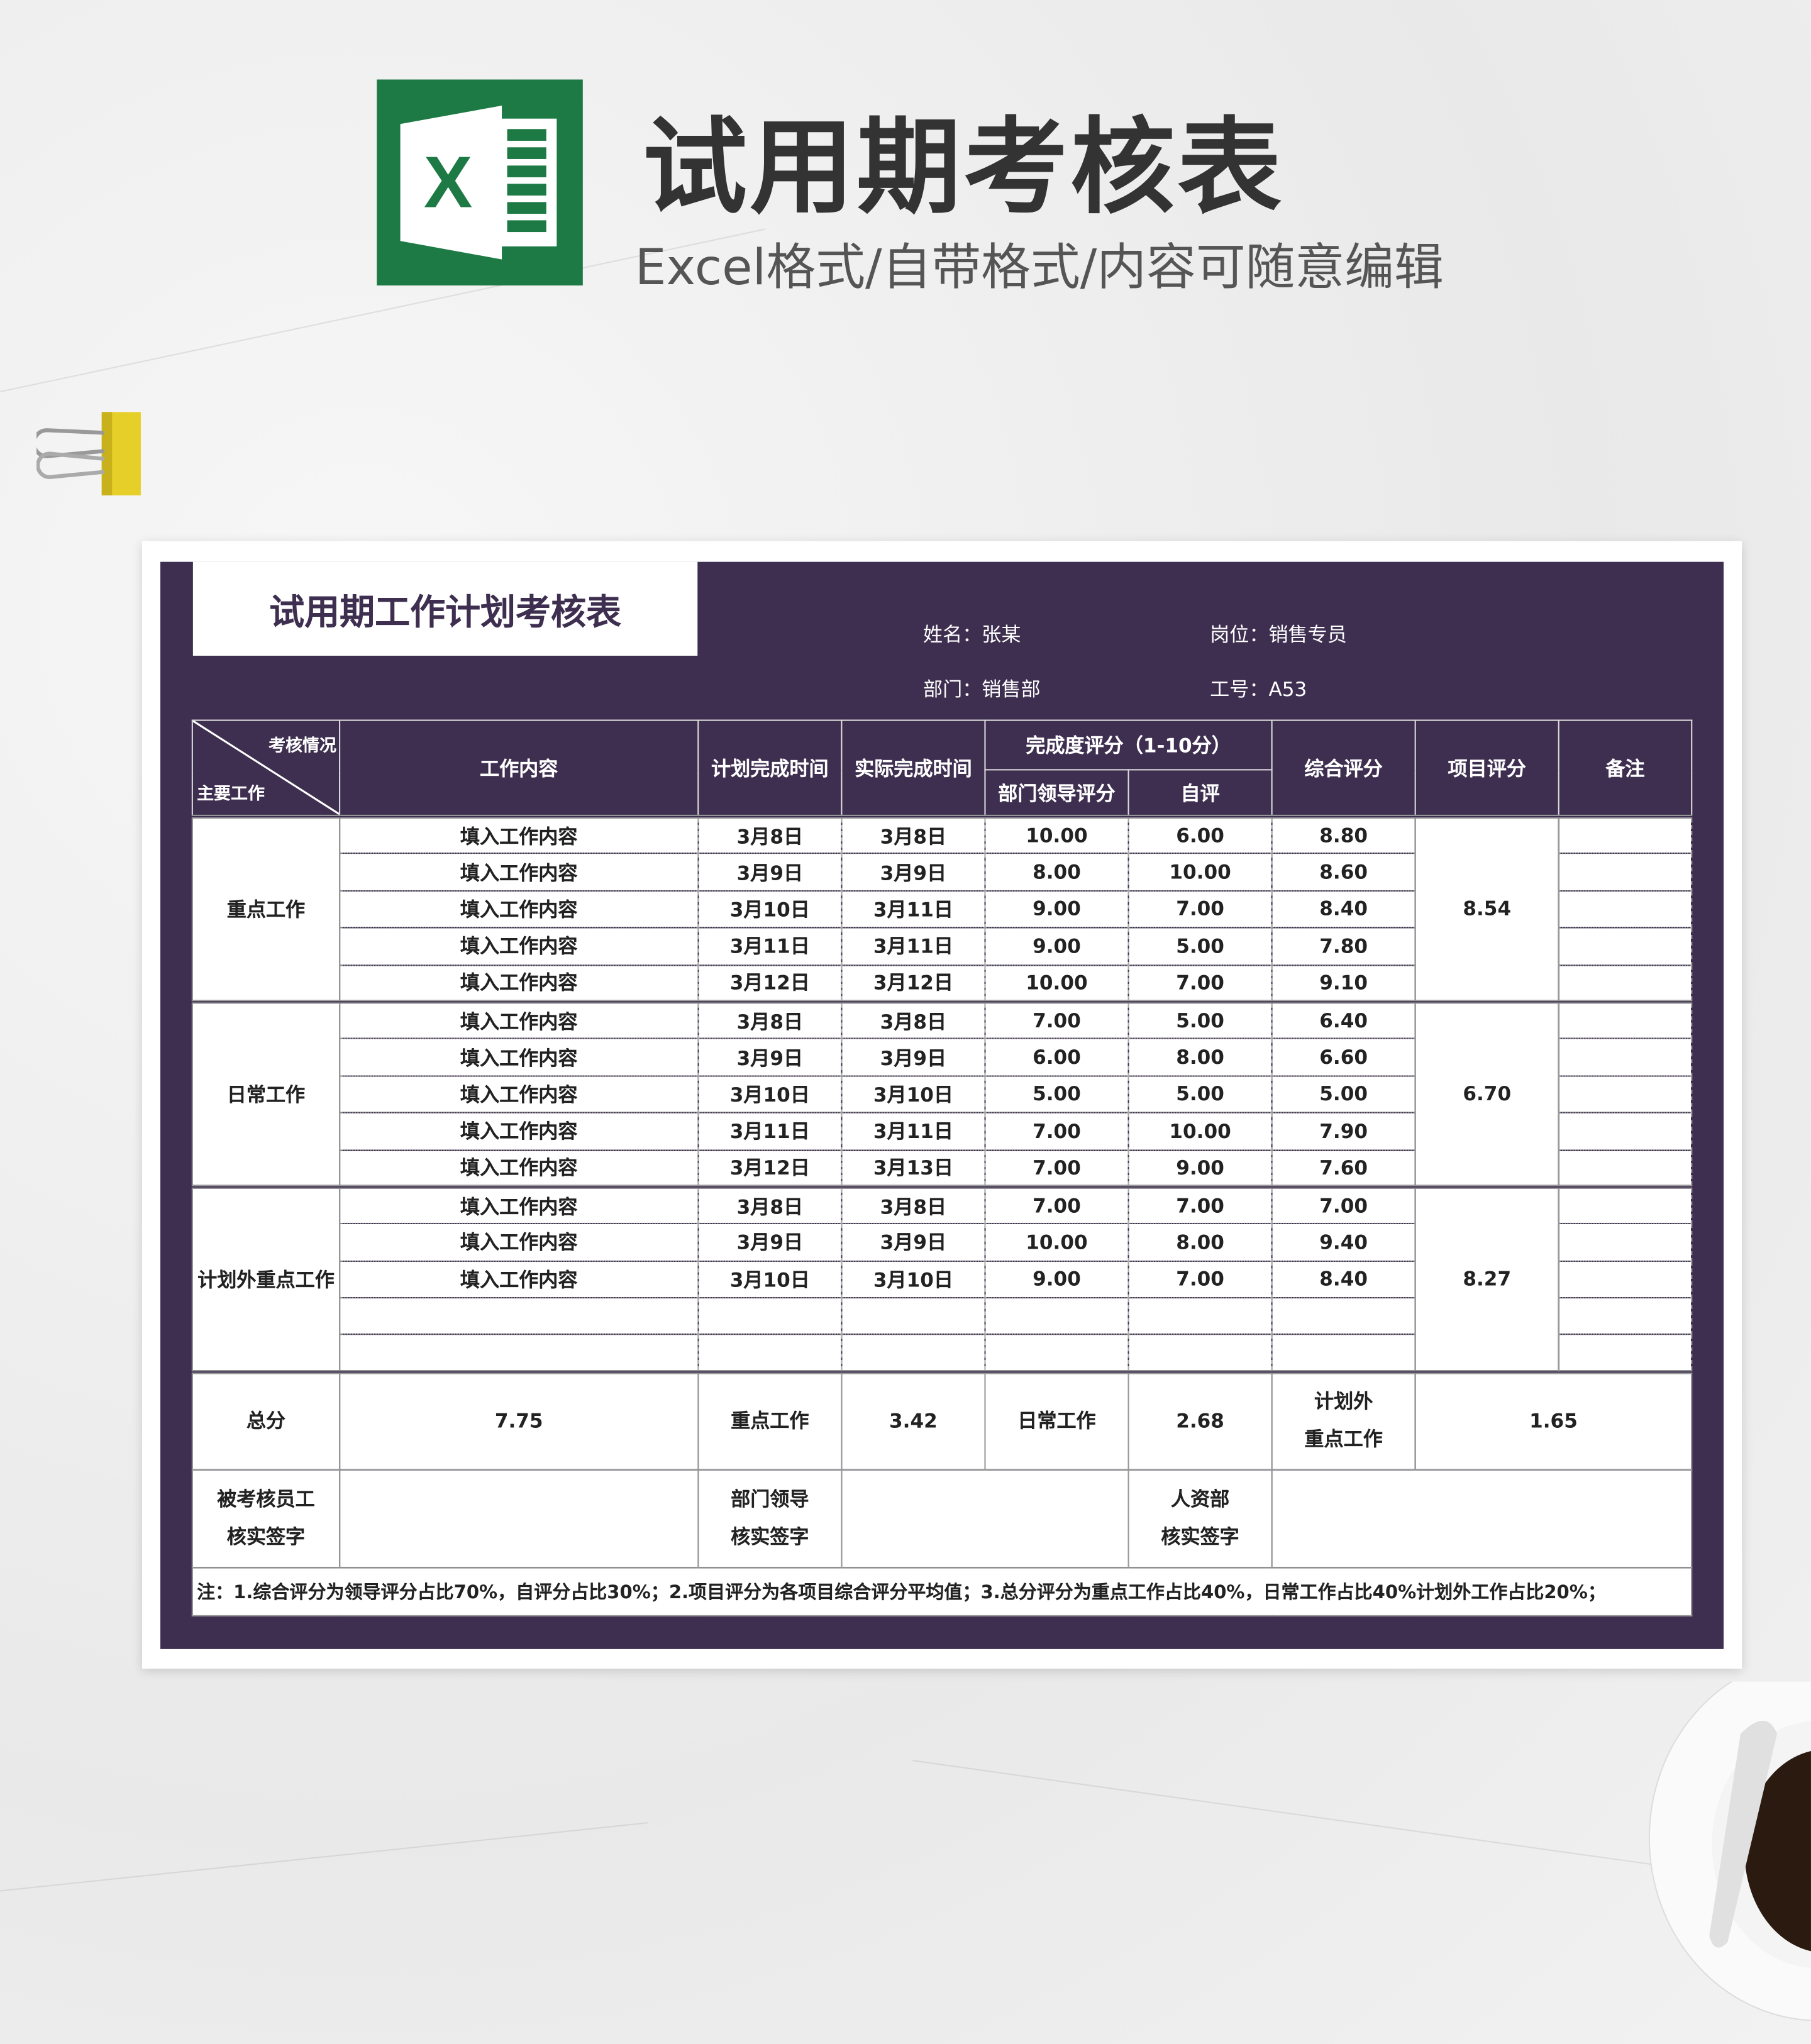 This screenshot has height=2044, width=1811. I want to click on project-score: 8.27, so click(1487, 1279).